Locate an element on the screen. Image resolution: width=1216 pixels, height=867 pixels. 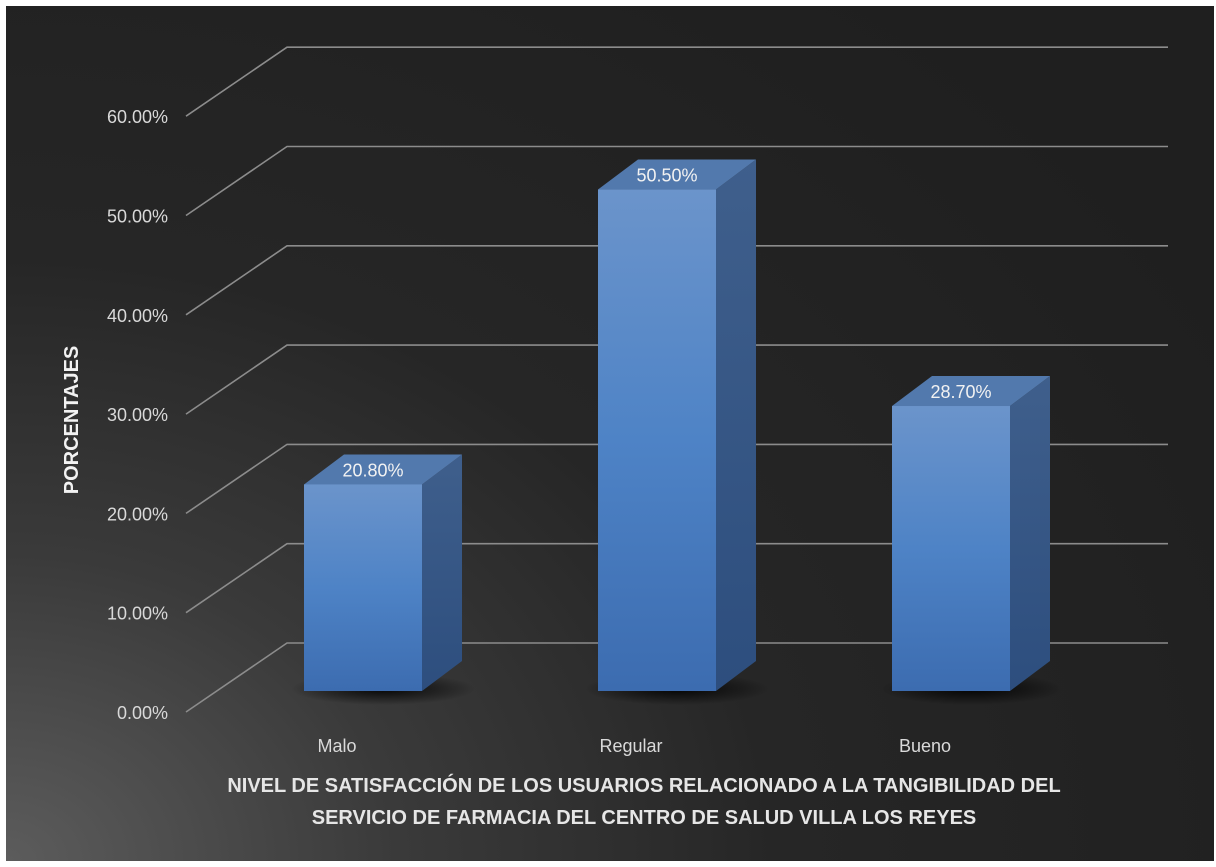
data-label: 28.70% is located at coordinates (960, 392).